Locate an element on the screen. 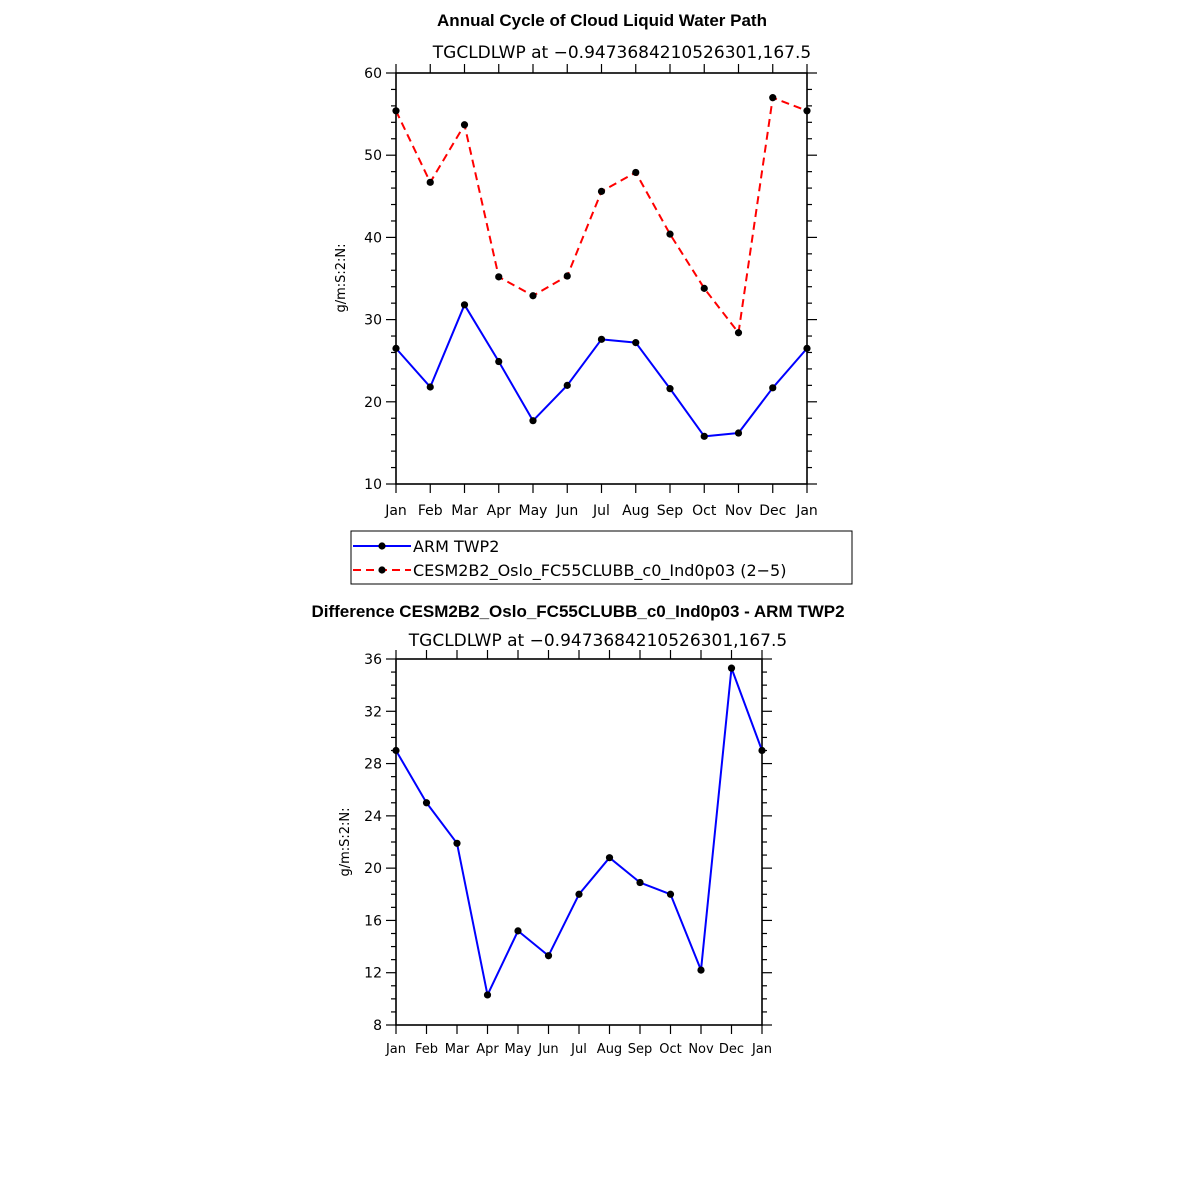  legend-label-cesm: CESM2B2_Oslo_FC55CLUBB_c0_Ind0p03 (2−5) is located at coordinates (599, 571).